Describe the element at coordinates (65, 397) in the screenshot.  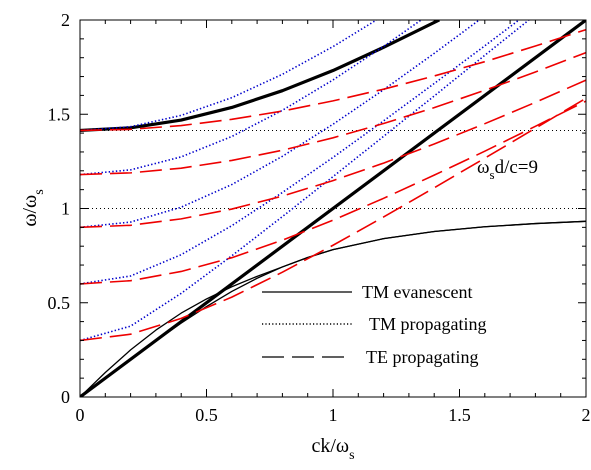
I see `y-tick-label-0: 0` at that location.